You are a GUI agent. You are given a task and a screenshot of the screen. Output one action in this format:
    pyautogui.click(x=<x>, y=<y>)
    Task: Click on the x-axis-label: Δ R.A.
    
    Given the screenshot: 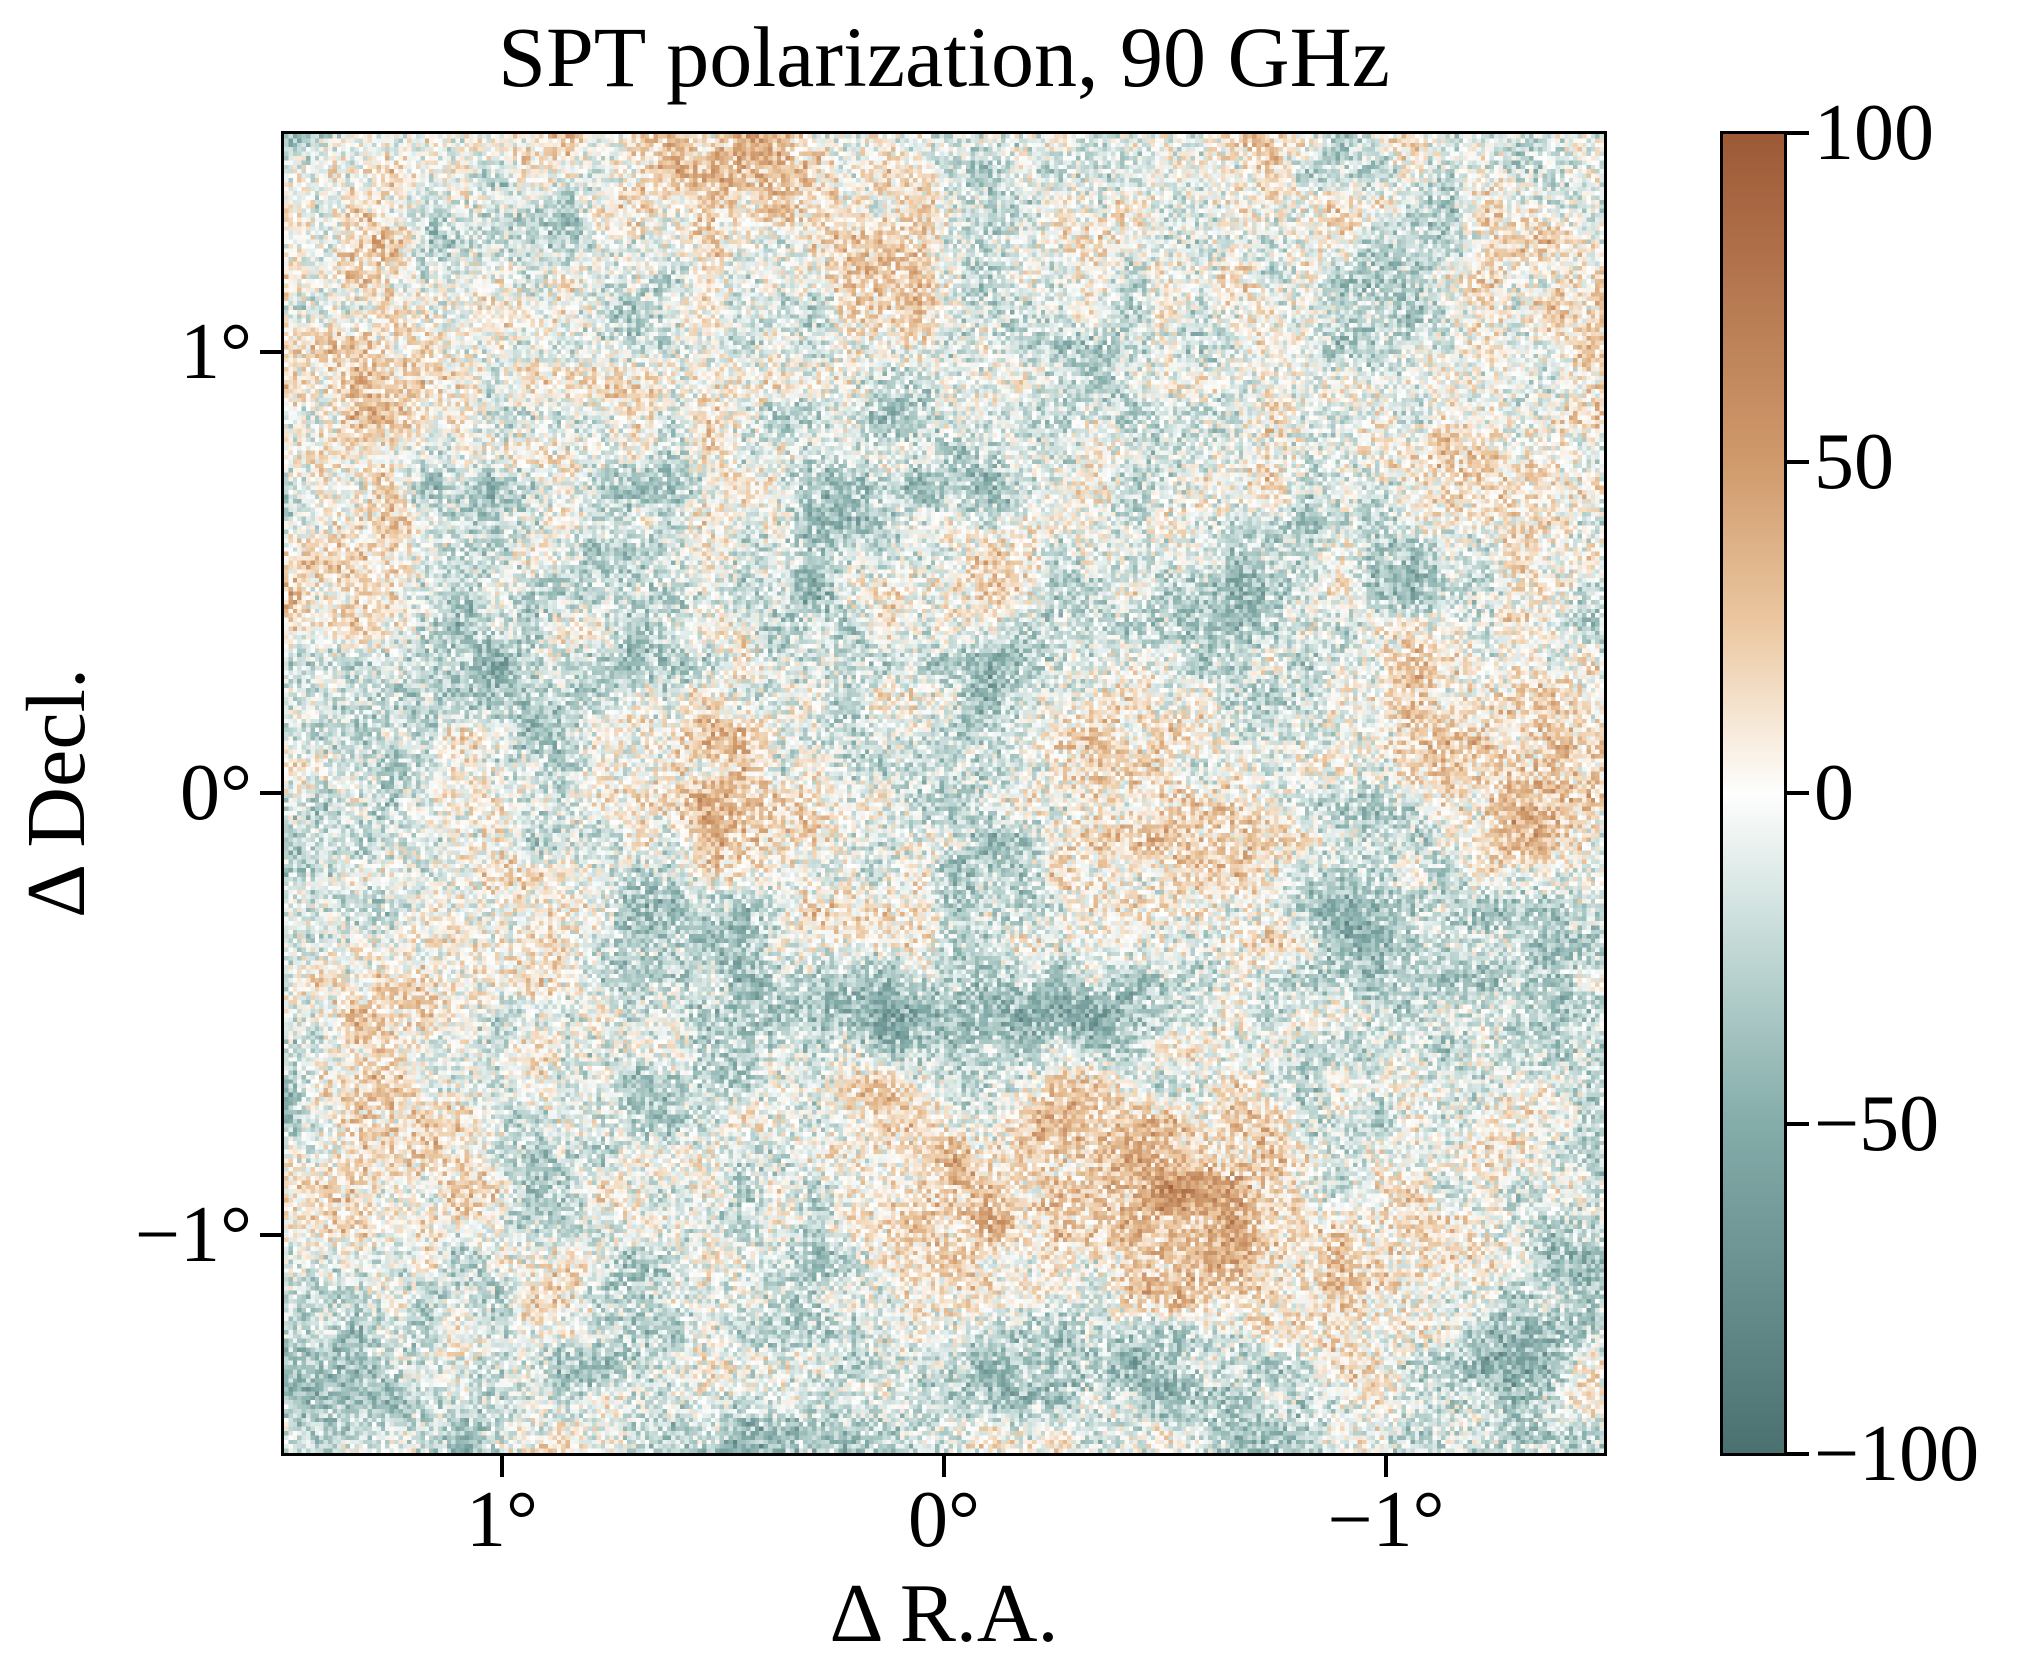 What is the action you would take?
    pyautogui.click(x=944, y=1613)
    